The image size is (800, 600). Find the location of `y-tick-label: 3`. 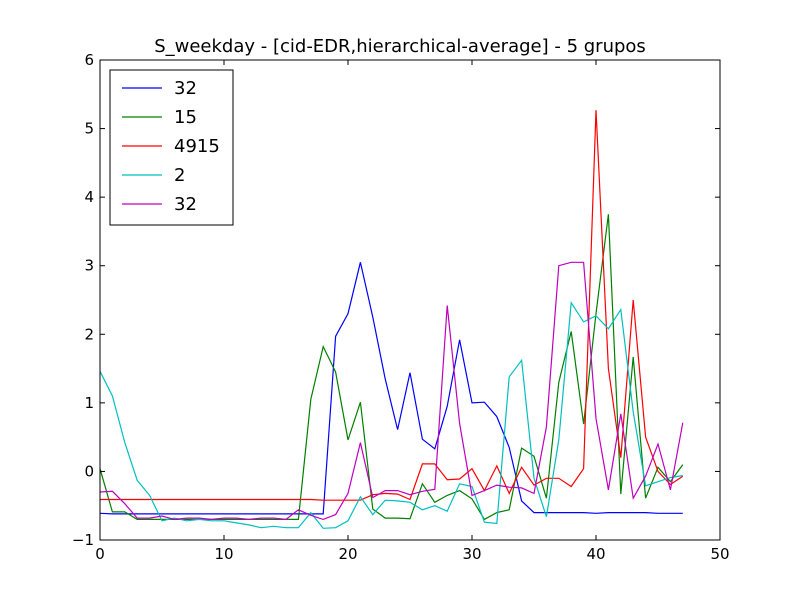

y-tick-label: 3 is located at coordinates (89, 266).